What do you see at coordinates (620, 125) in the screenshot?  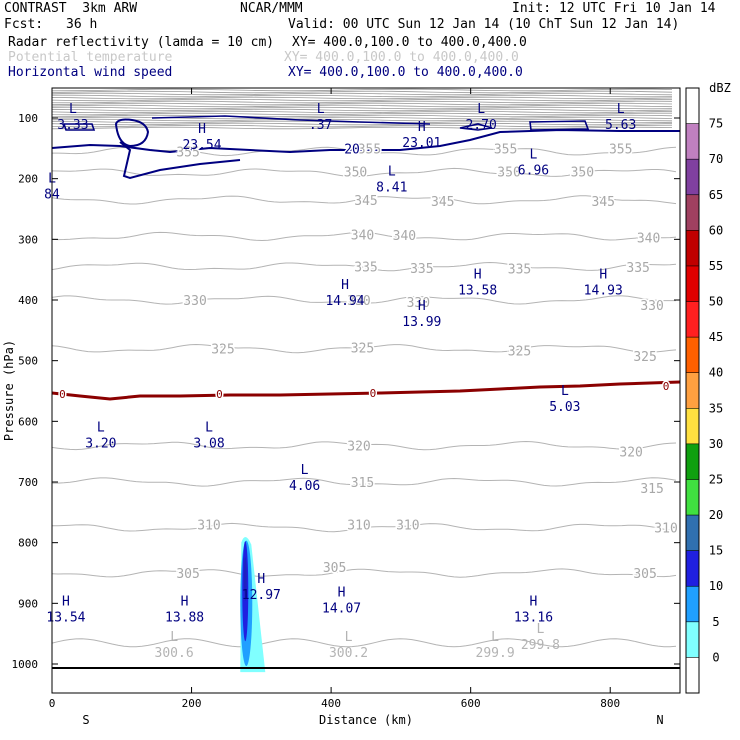 I see `wind-extremum-value: 5.63` at bounding box center [620, 125].